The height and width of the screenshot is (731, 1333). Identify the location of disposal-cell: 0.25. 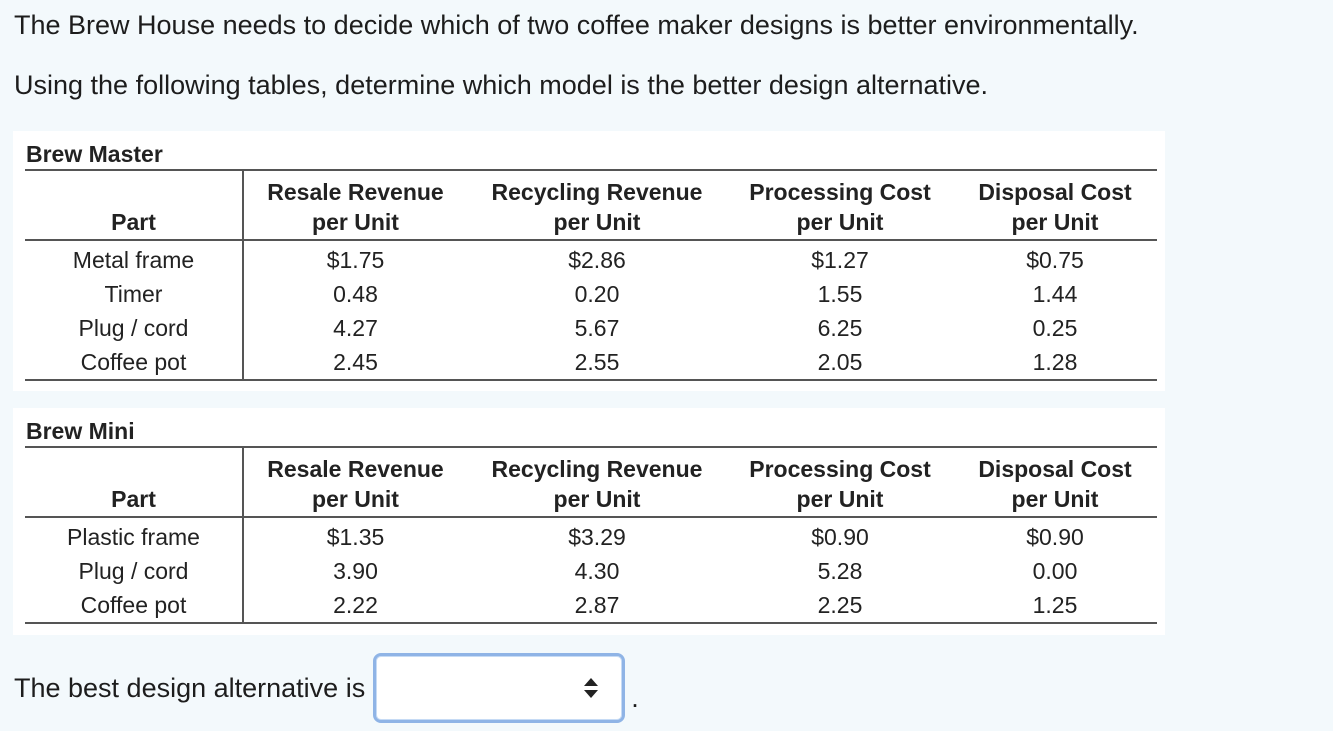
(1055, 328).